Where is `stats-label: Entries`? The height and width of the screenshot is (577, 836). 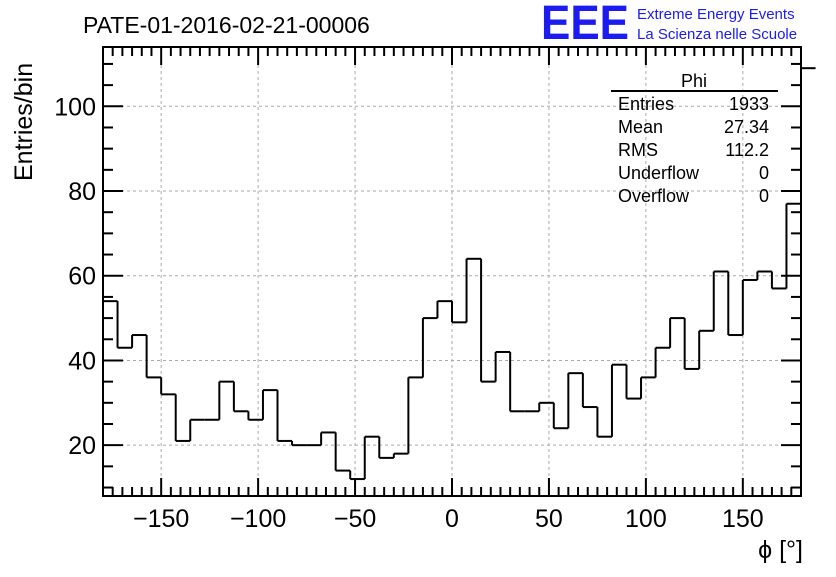
stats-label: Entries is located at coordinates (646, 104).